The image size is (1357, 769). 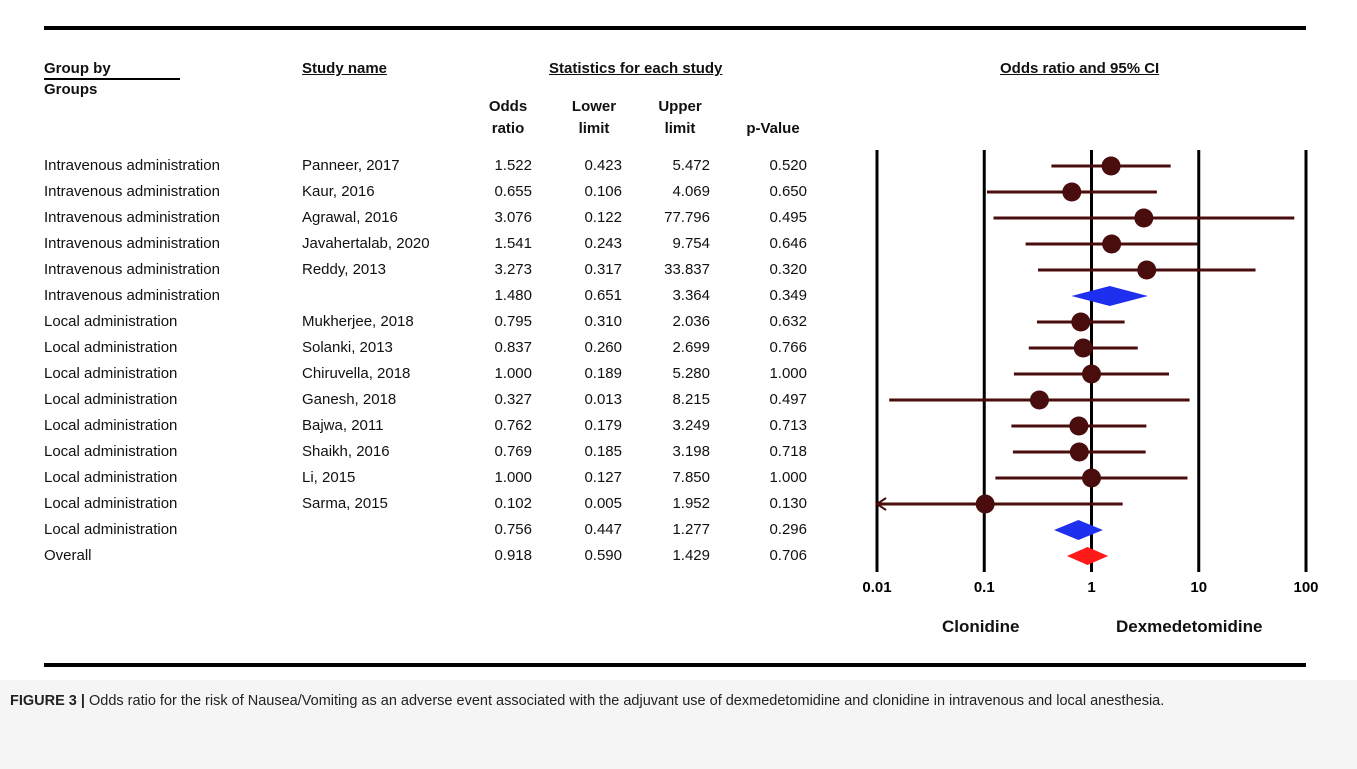 What do you see at coordinates (358, 321) in the screenshot?
I see `study-cell: Mukherjee, 2018` at bounding box center [358, 321].